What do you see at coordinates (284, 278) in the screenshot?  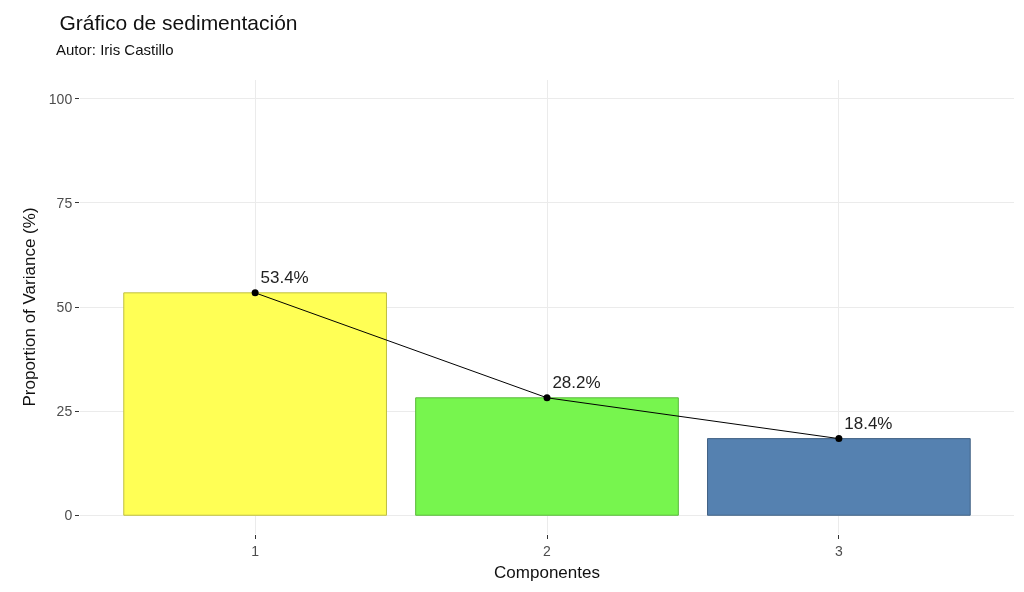 I see `data-label: 53.4%` at bounding box center [284, 278].